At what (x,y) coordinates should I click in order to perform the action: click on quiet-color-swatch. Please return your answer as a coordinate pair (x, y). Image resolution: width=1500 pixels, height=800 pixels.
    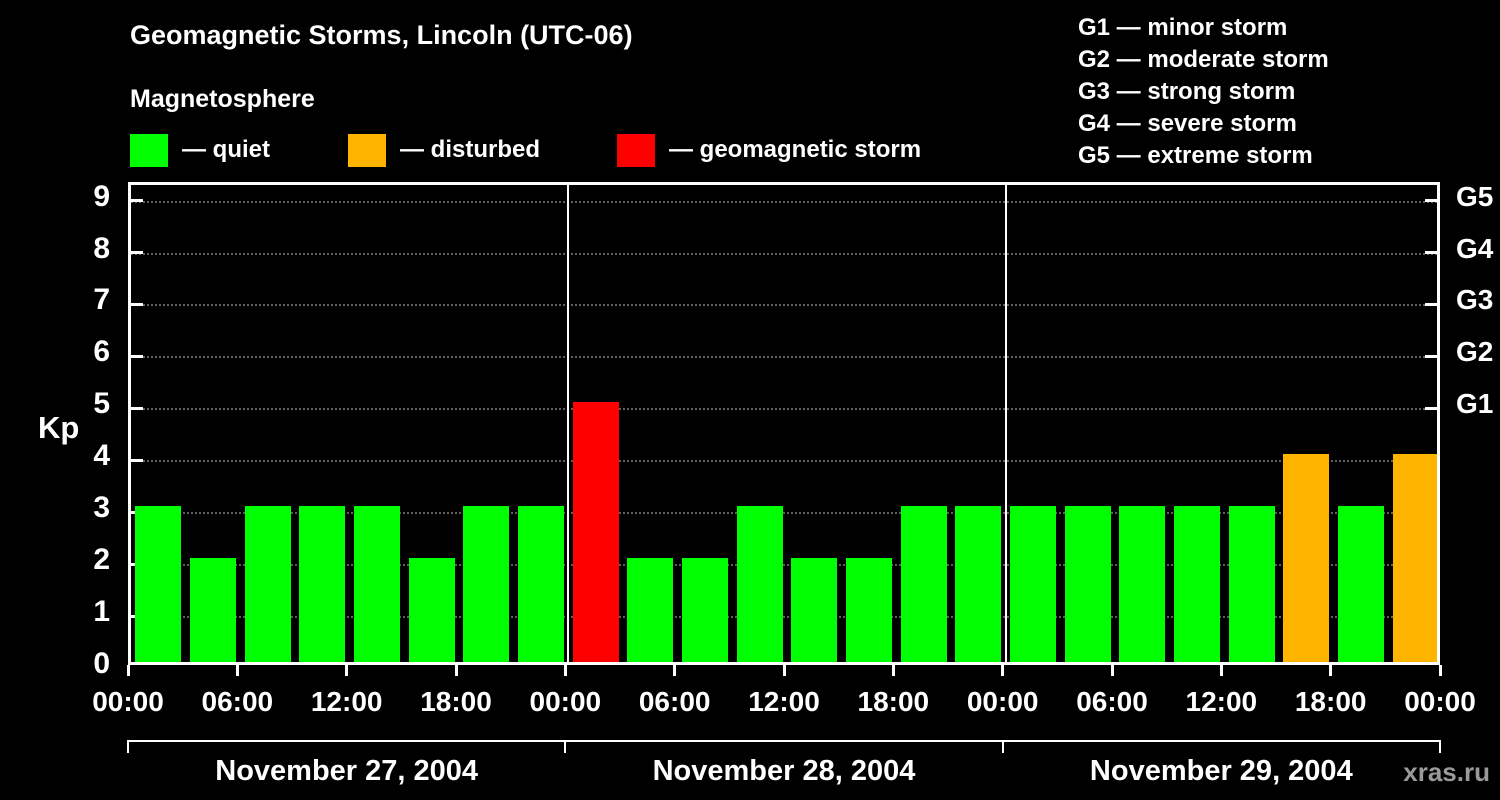
    Looking at the image, I should click on (149, 150).